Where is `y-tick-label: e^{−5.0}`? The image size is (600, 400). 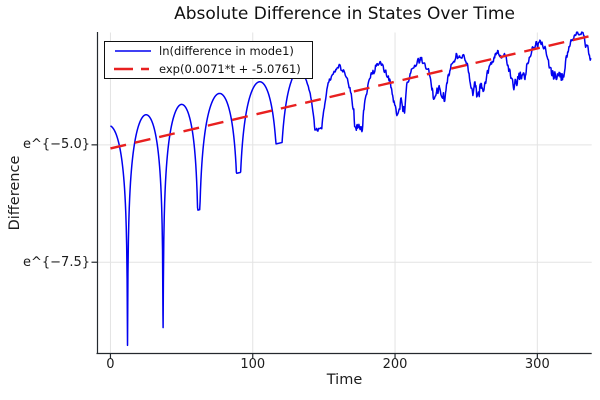 y-tick-label: e^{−5.0} is located at coordinates (56, 145).